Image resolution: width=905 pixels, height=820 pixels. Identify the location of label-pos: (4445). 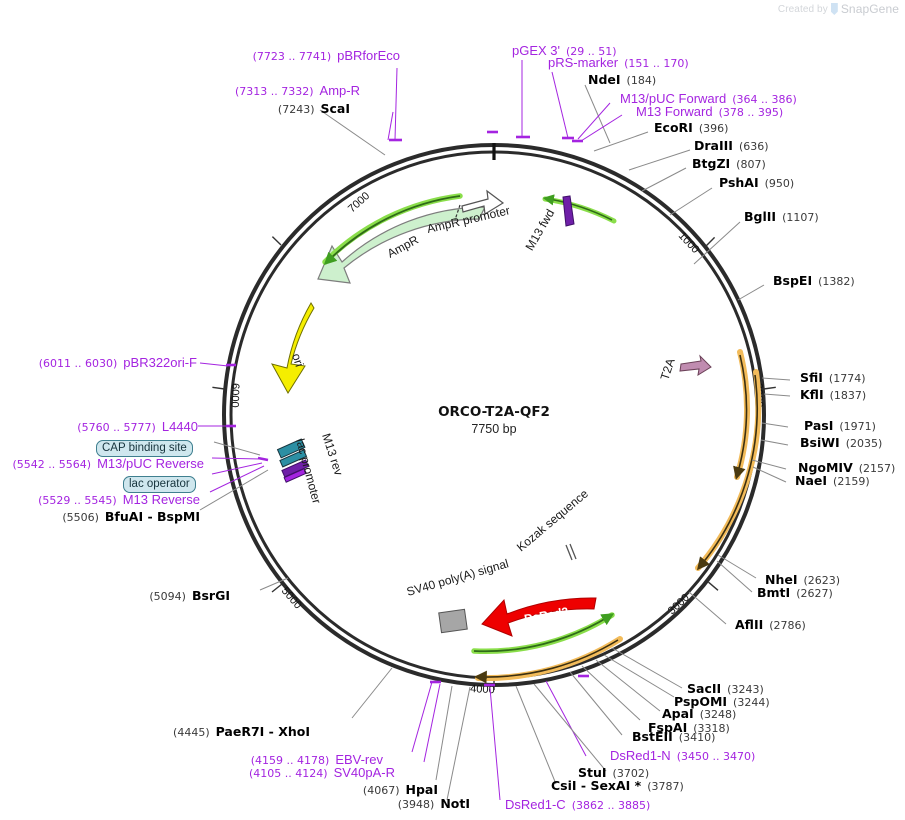
(191, 732).